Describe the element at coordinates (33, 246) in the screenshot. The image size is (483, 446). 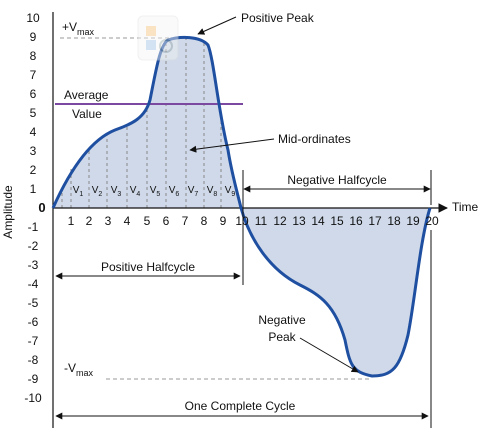
I see `y-tick-label: -2` at that location.